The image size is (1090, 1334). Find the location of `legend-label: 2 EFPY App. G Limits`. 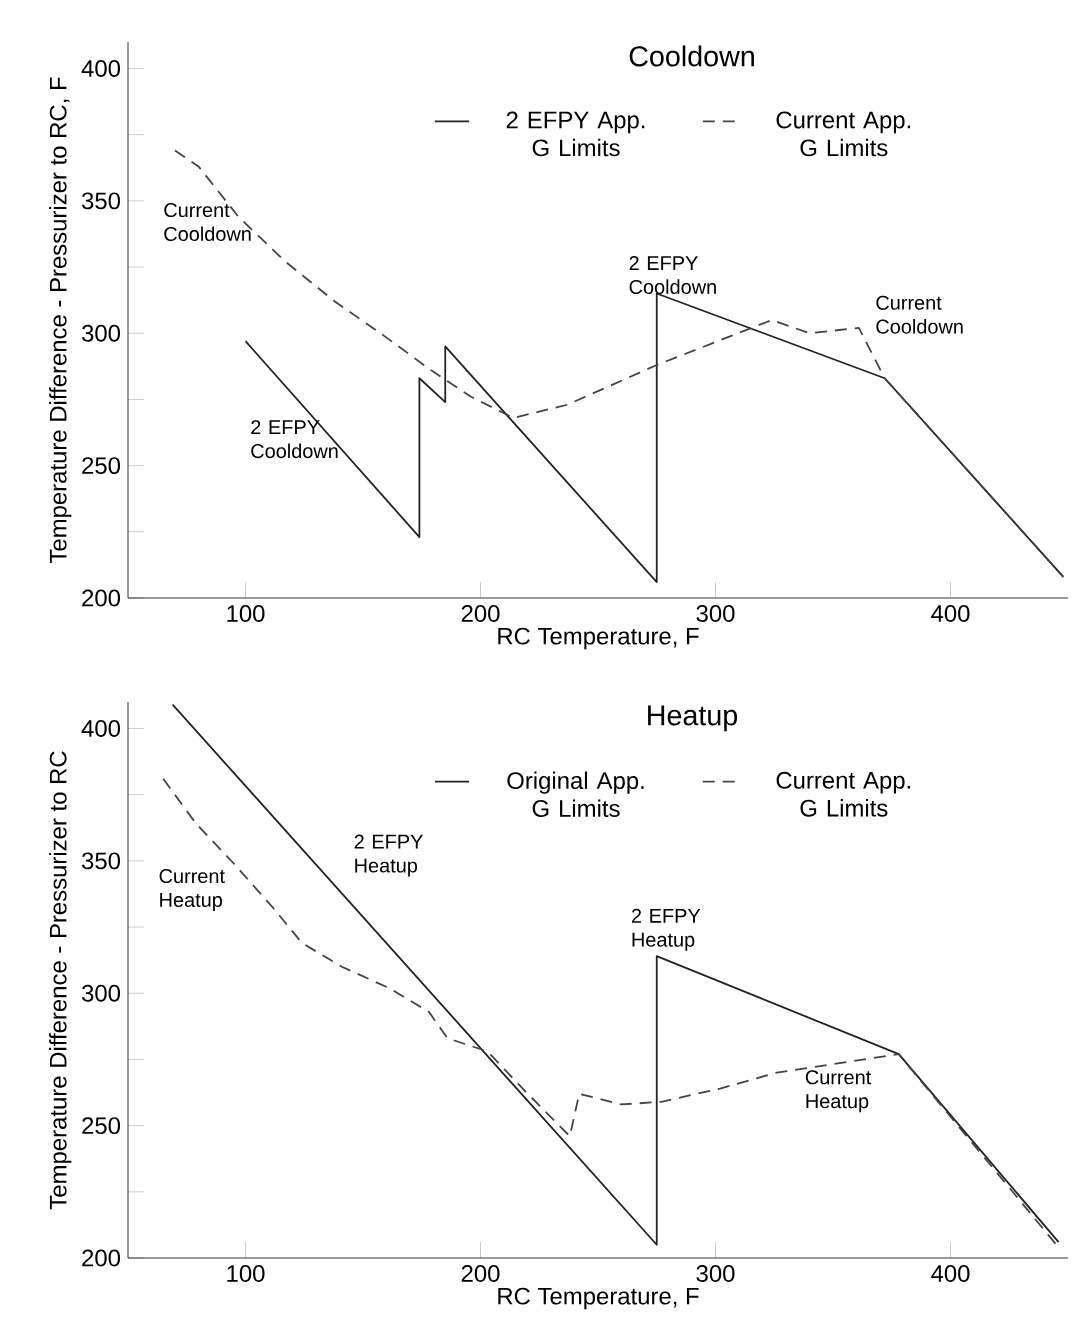

legend-label: 2 EFPY App. G Limits is located at coordinates (575, 134).